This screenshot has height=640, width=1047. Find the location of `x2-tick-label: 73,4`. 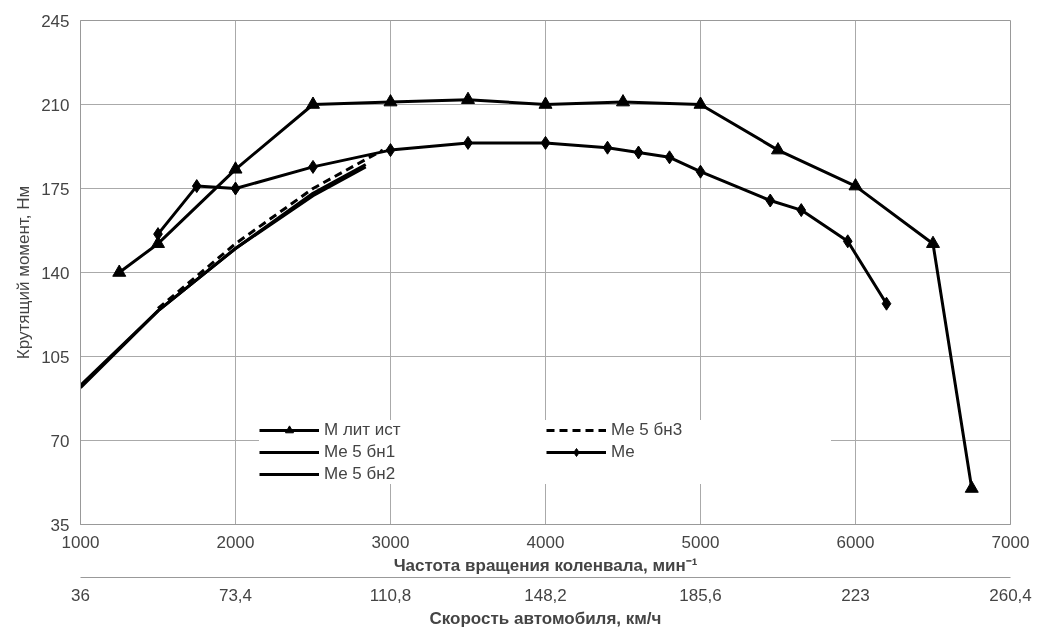

x2-tick-label: 73,4 is located at coordinates (235, 595).